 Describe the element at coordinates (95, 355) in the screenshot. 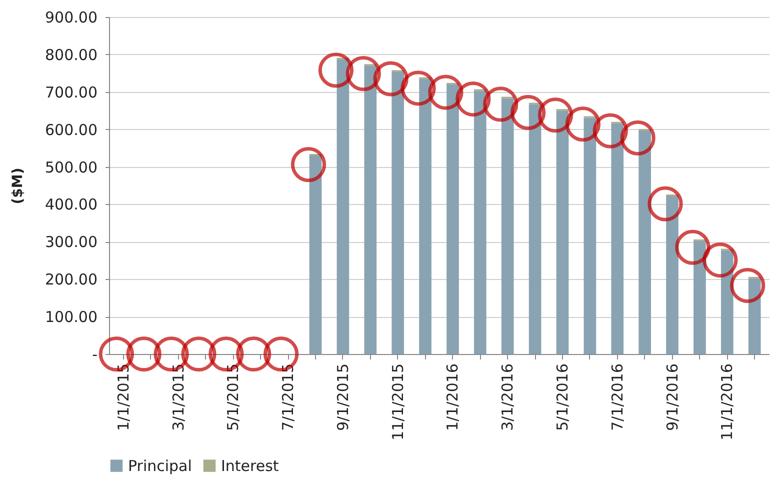

I see `y-tick-label: -` at that location.